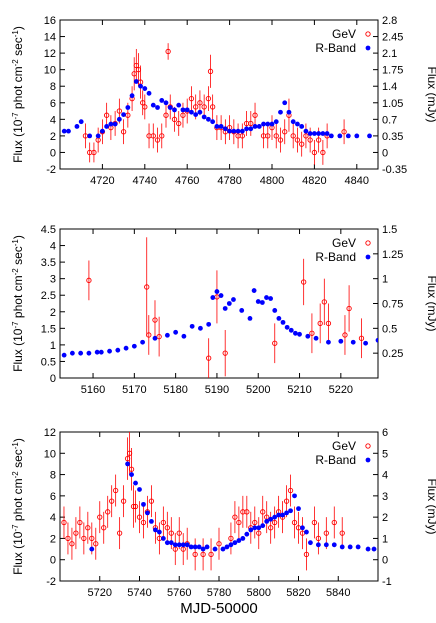  Describe the element at coordinates (145, 181) in the screenshot. I see `x-tick-label: 4740` at that location.